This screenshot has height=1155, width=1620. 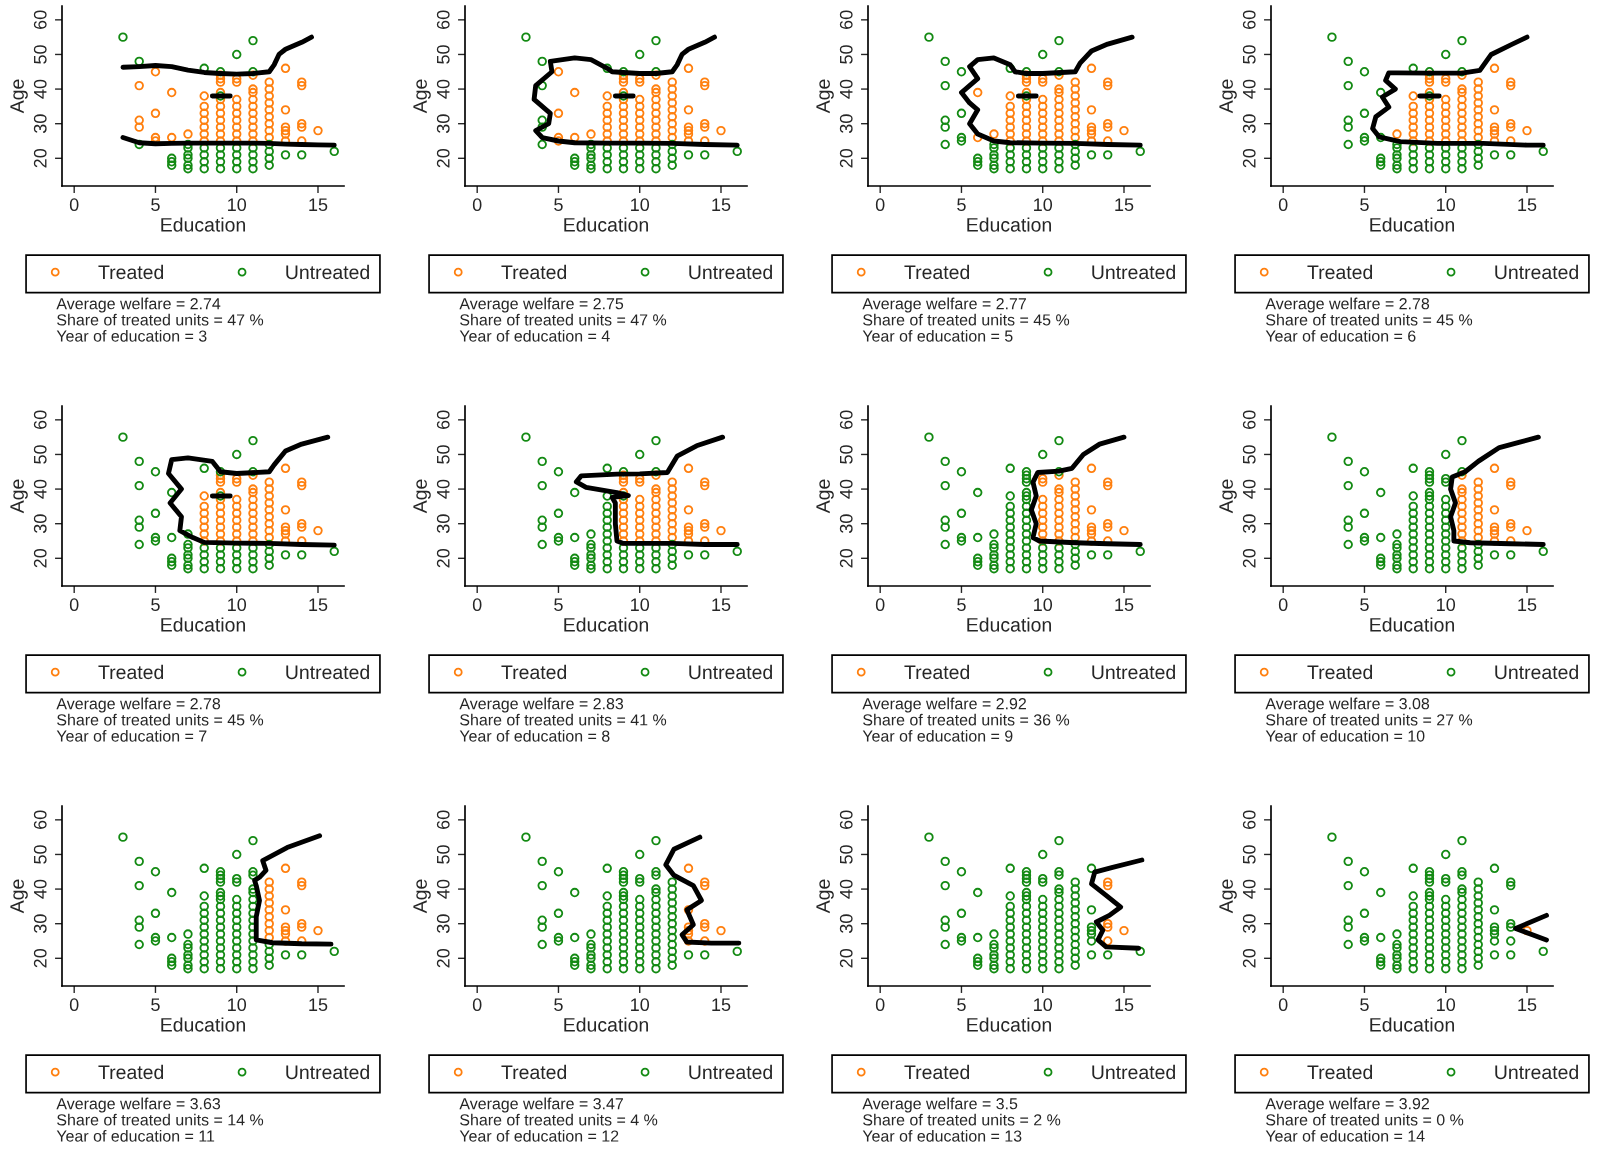 I want to click on text: Share of treated units = 2 %, so click(x=962, y=1119).